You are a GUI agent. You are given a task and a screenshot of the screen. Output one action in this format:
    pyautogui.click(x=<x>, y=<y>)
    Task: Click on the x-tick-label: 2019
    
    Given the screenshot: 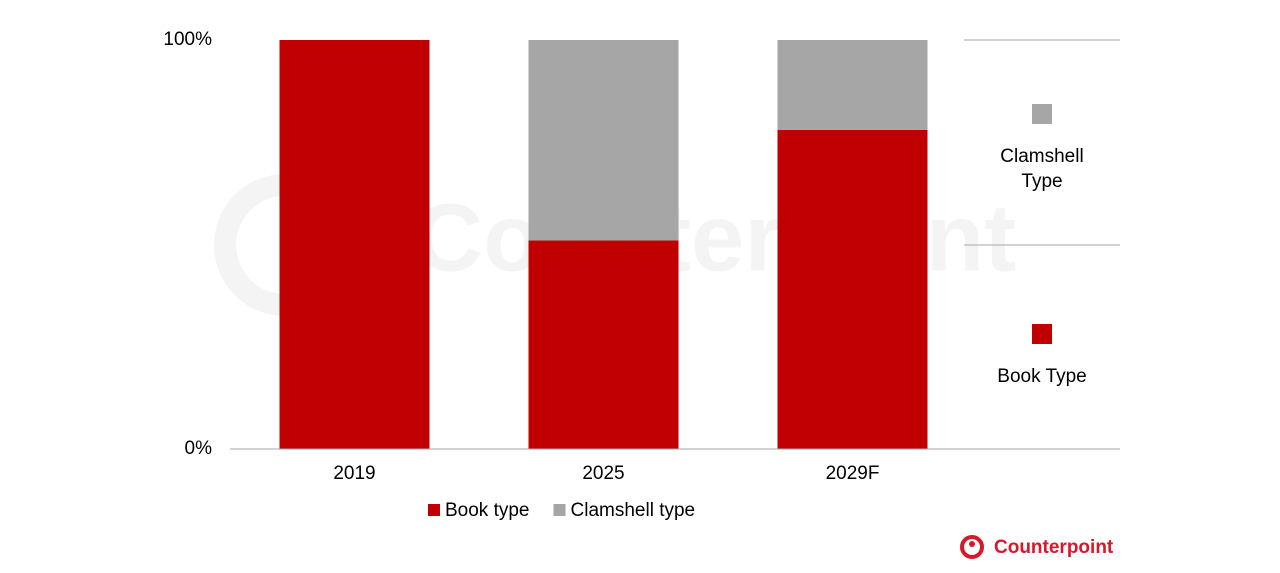 What is the action you would take?
    pyautogui.click(x=354, y=473)
    